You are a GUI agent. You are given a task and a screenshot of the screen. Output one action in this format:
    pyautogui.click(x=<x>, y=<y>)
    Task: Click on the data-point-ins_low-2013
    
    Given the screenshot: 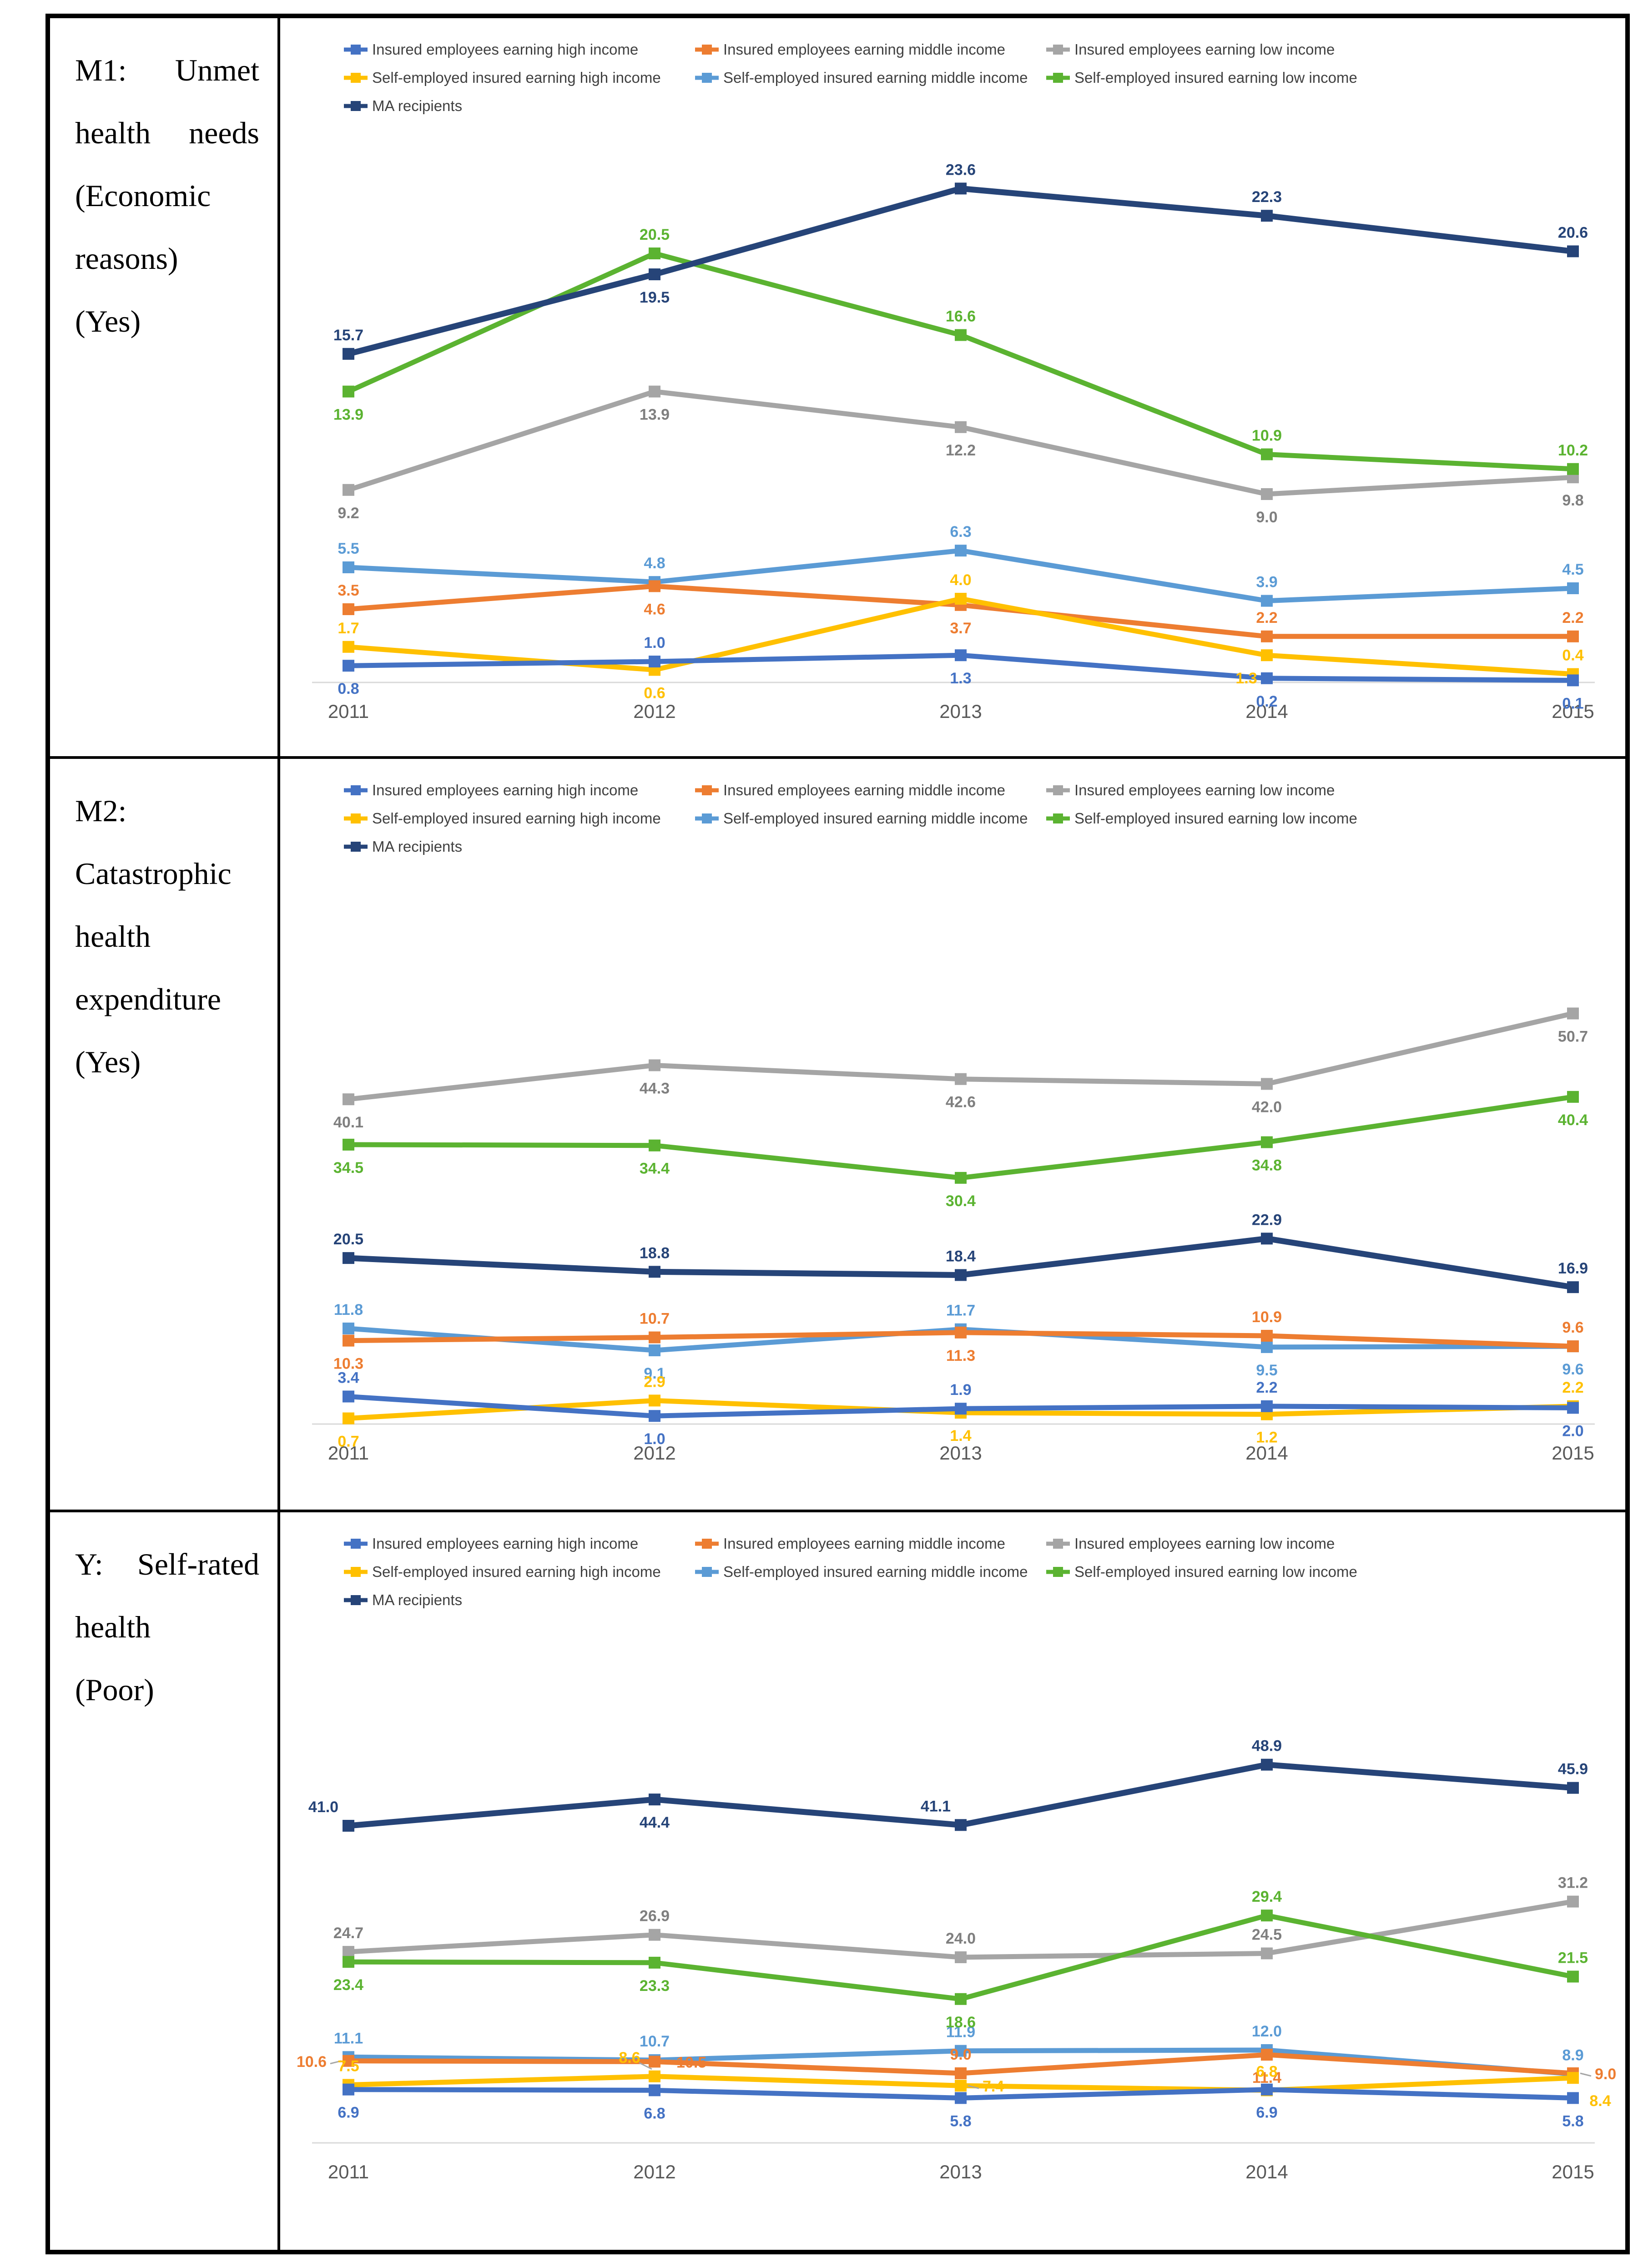 What is the action you would take?
    pyautogui.click(x=961, y=1957)
    